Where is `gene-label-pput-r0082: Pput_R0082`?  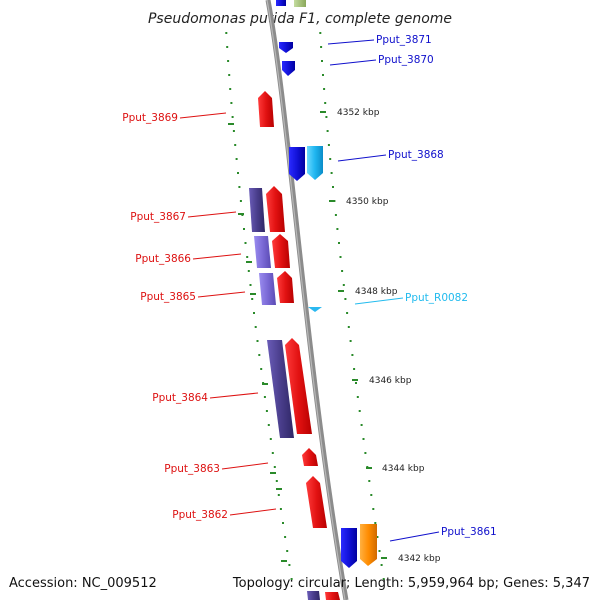
gene-label-pput-r0082: Pput_R0082 is located at coordinates (436, 298).